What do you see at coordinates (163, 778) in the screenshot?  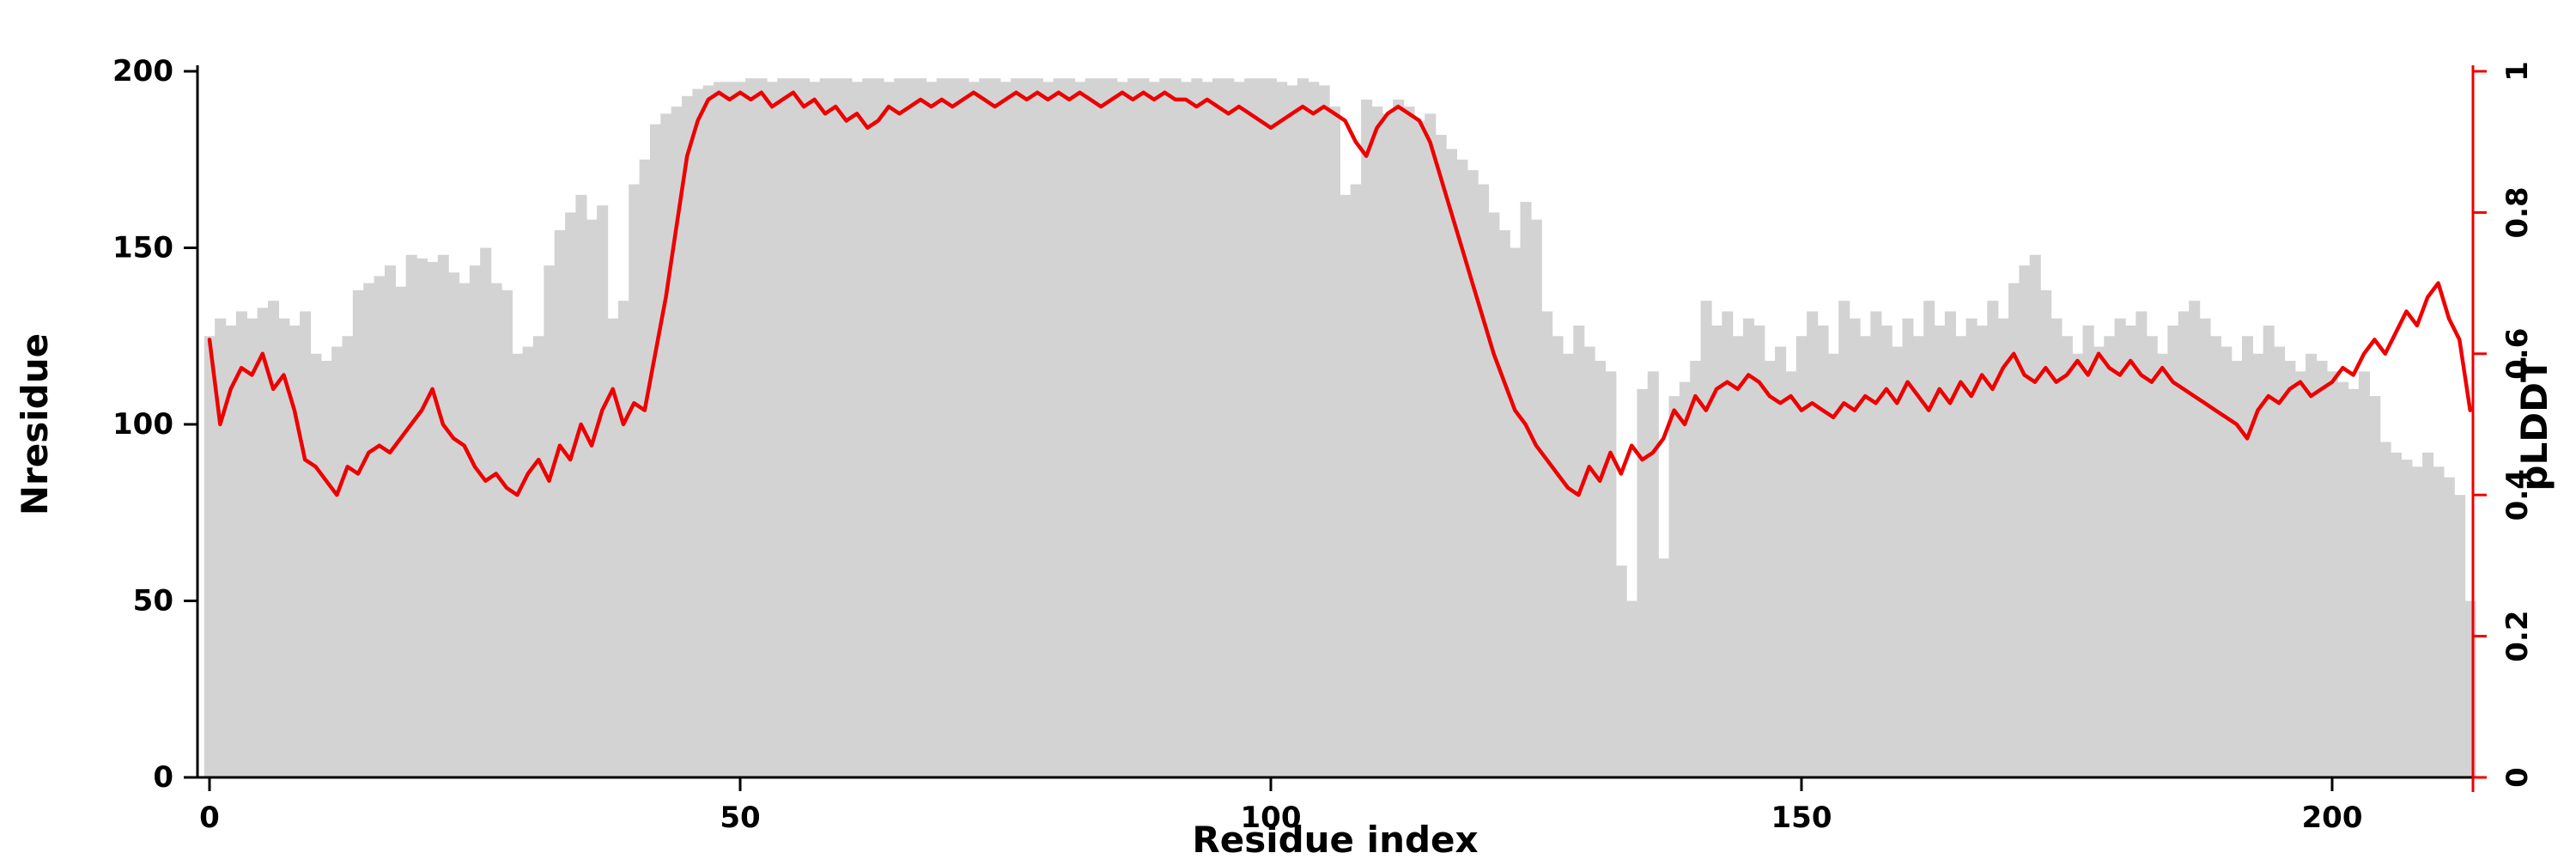 I see `left-tick-label: 0` at bounding box center [163, 778].